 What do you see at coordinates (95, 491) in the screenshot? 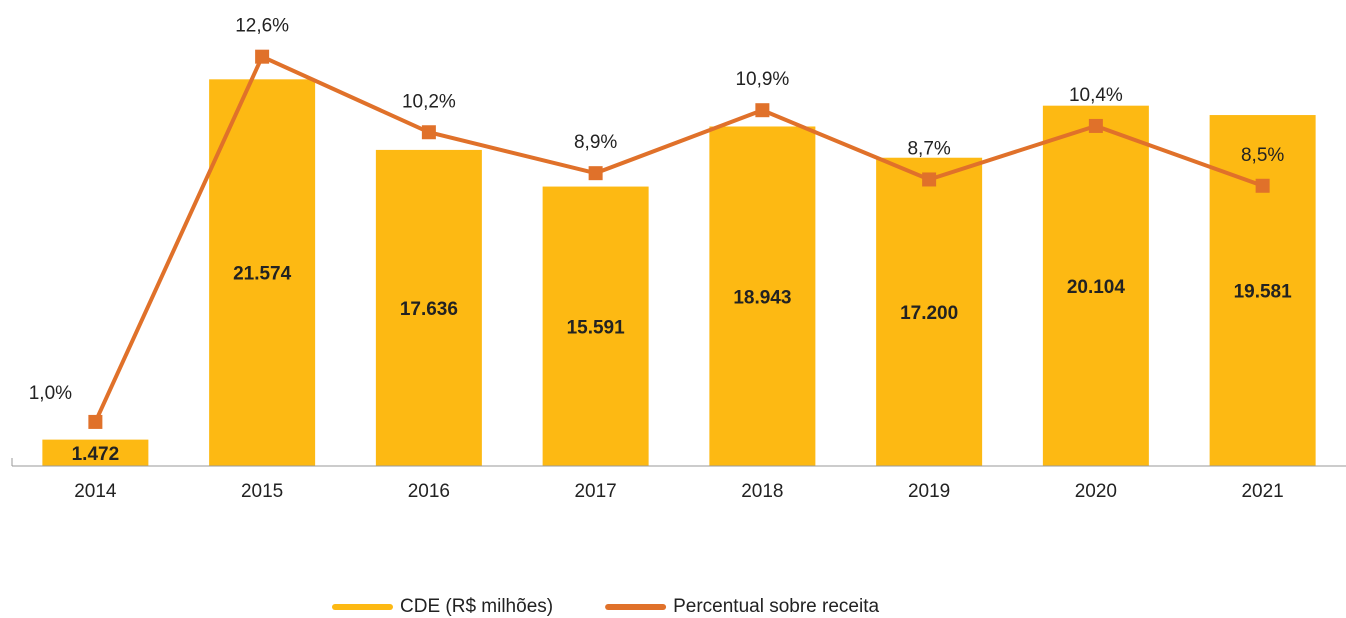
I see `x-tick-label: 2014` at bounding box center [95, 491].